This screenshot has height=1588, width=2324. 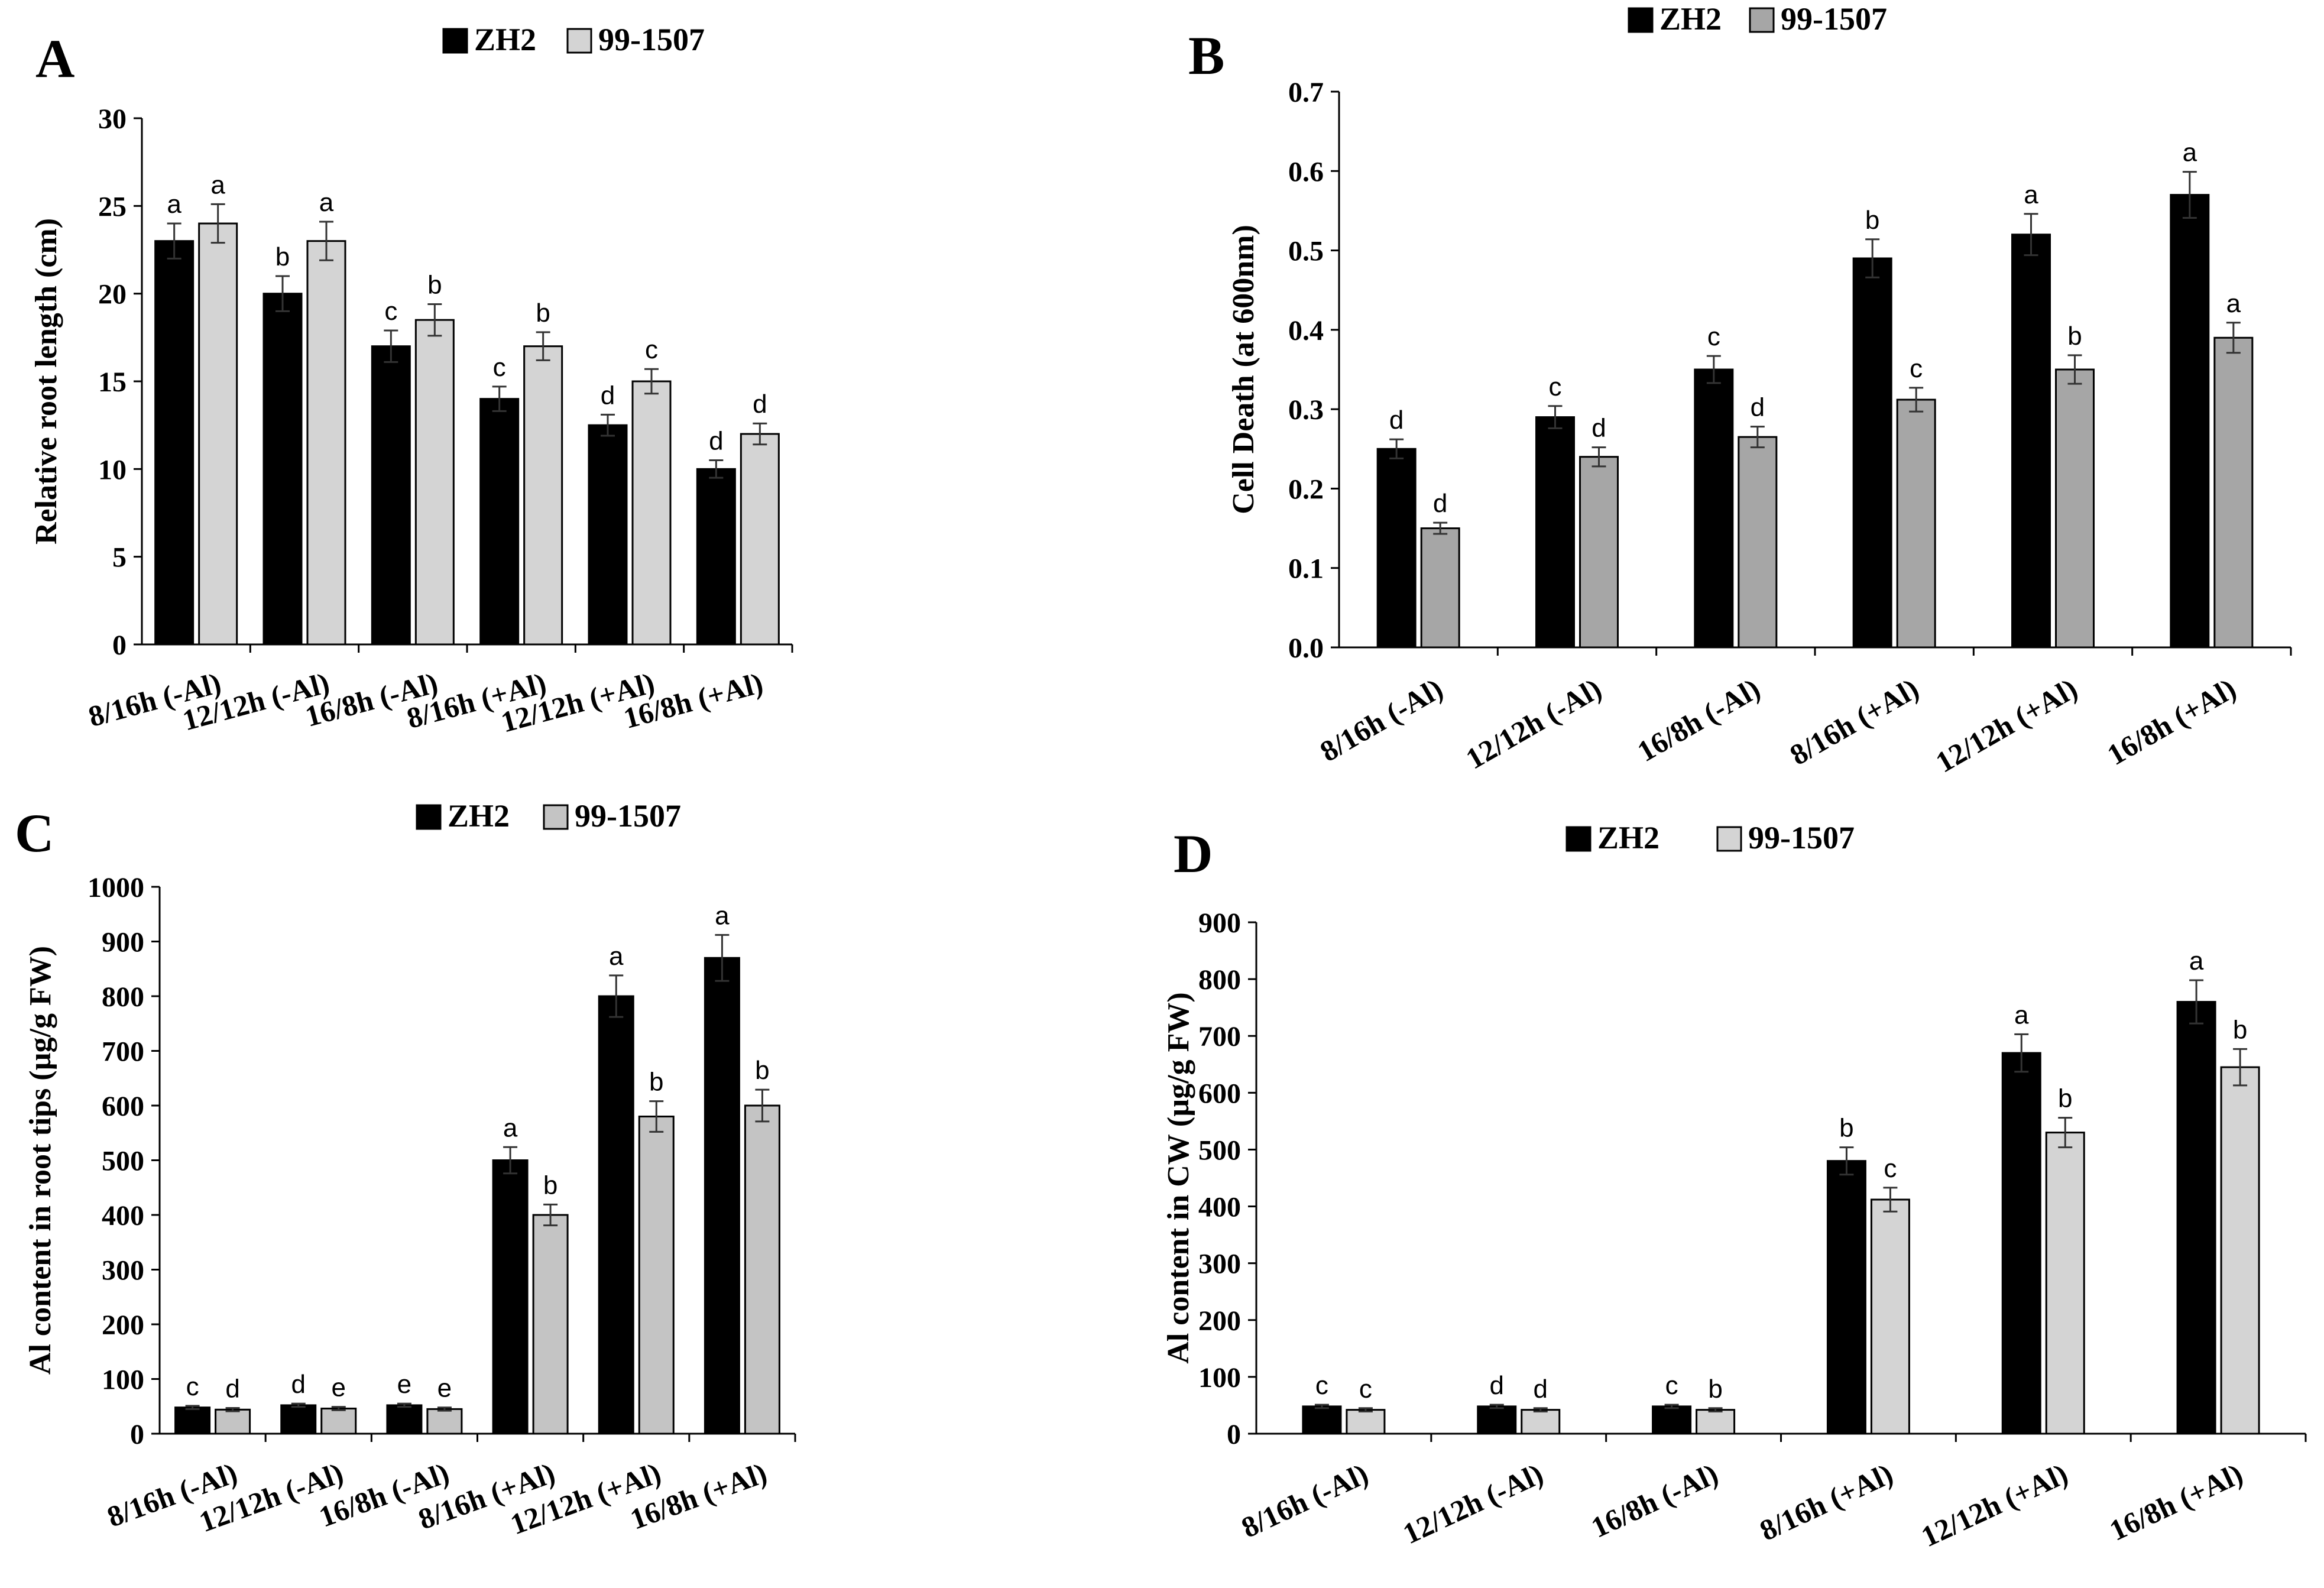 I want to click on y-tick-label: 200, so click(x=1219, y=1321).